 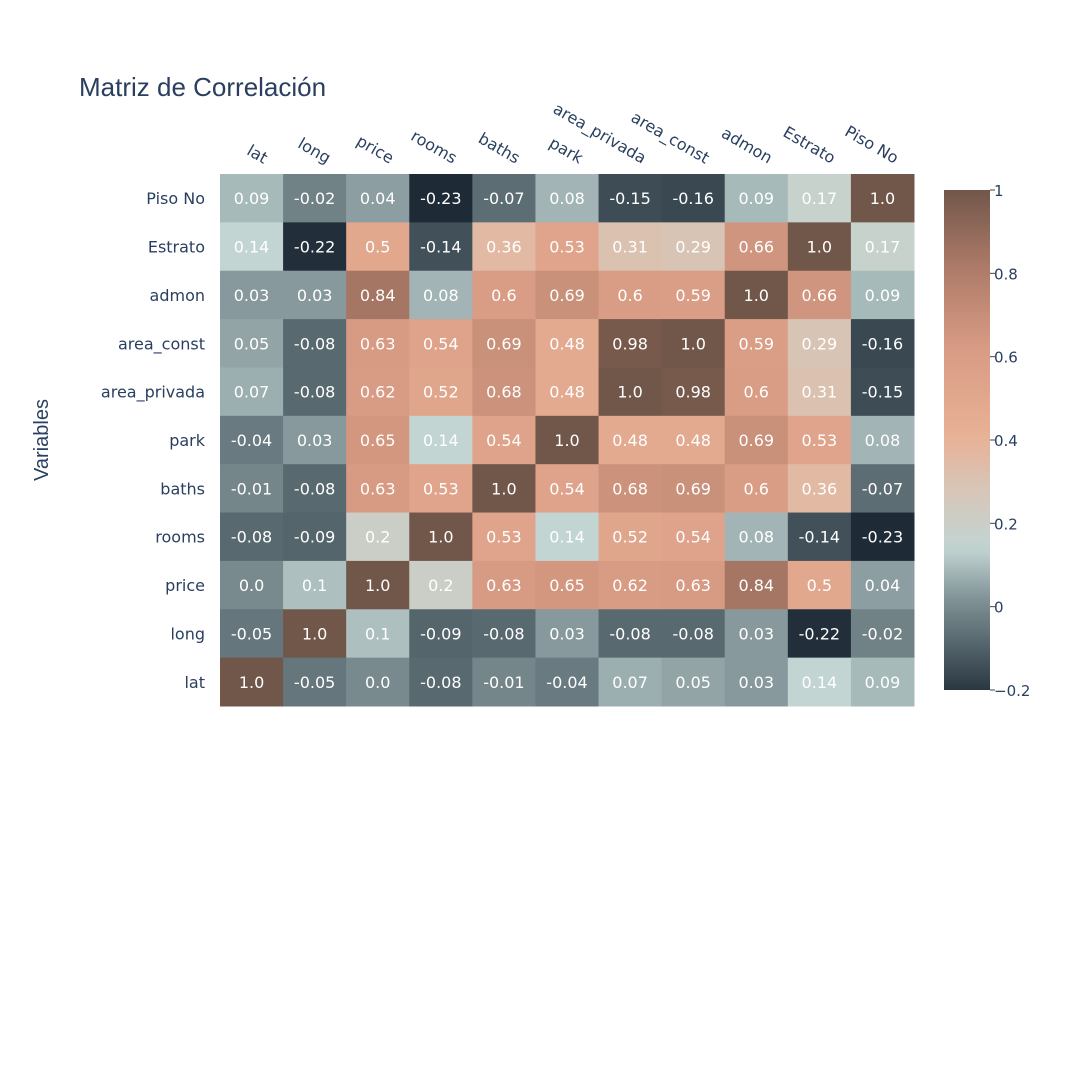 What do you see at coordinates (314, 198) in the screenshot?
I see `cell-value-label: -0.02` at bounding box center [314, 198].